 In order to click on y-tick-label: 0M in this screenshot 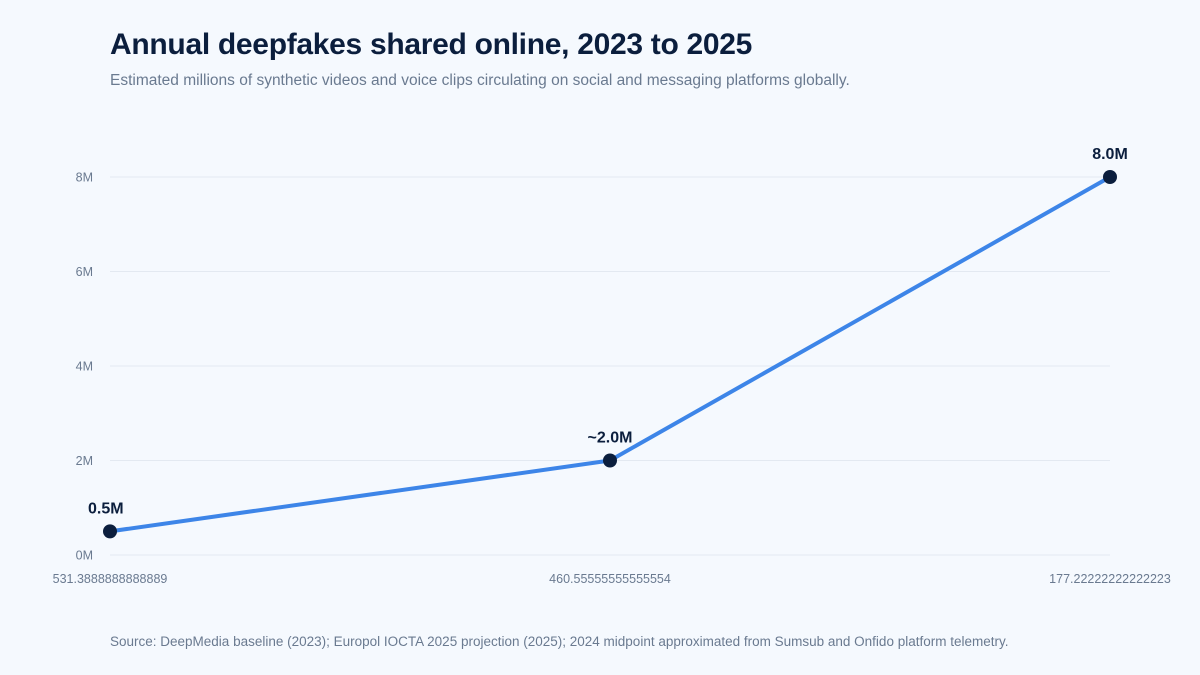, I will do `click(84, 556)`.